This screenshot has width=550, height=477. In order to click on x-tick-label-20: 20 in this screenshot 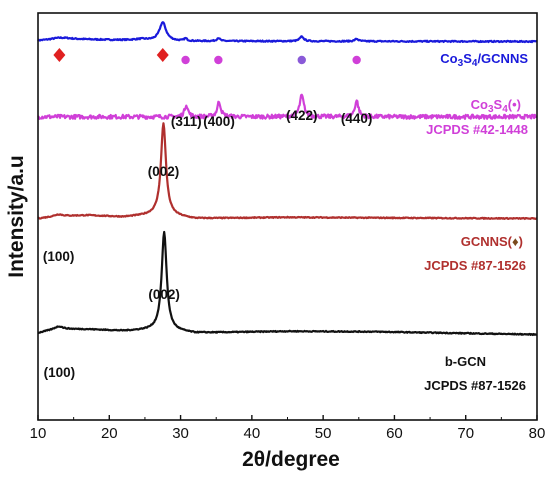, I will do `click(109, 433)`.